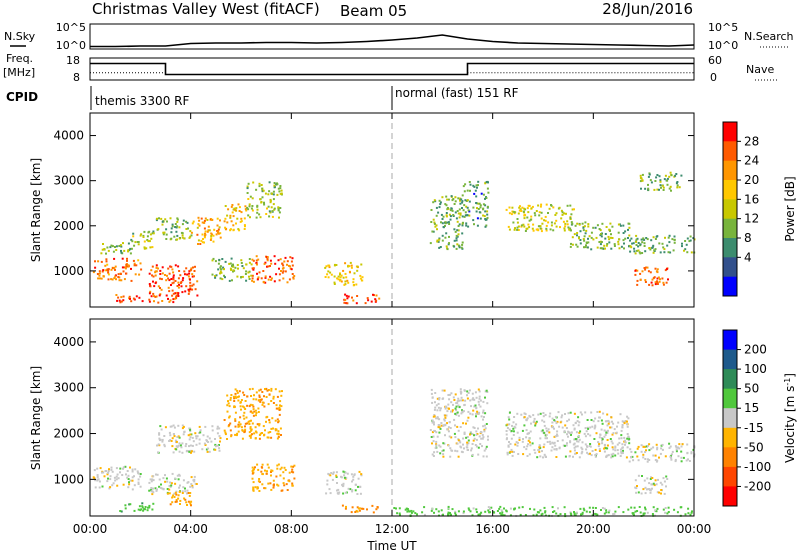 The image size is (800, 554). Describe the element at coordinates (457, 93) in the screenshot. I see `cpid-segment-2: normal (fast) 151 RF` at that location.